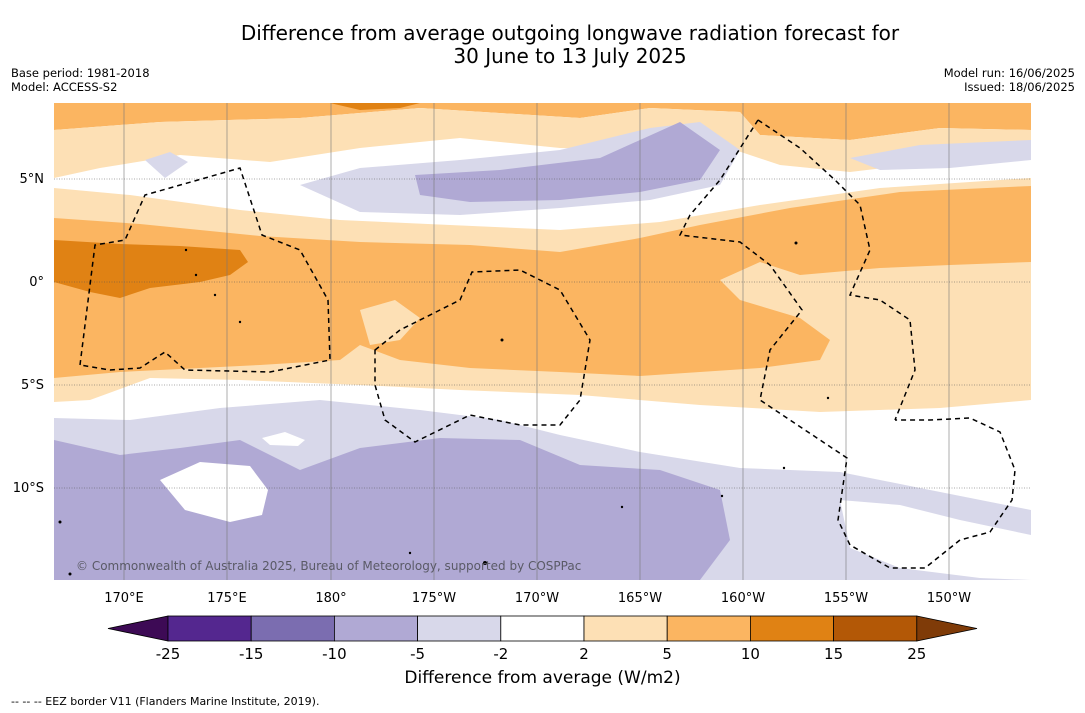  What do you see at coordinates (935, 540) in the screenshot?
I see `anomaly-white-region-east` at bounding box center [935, 540].